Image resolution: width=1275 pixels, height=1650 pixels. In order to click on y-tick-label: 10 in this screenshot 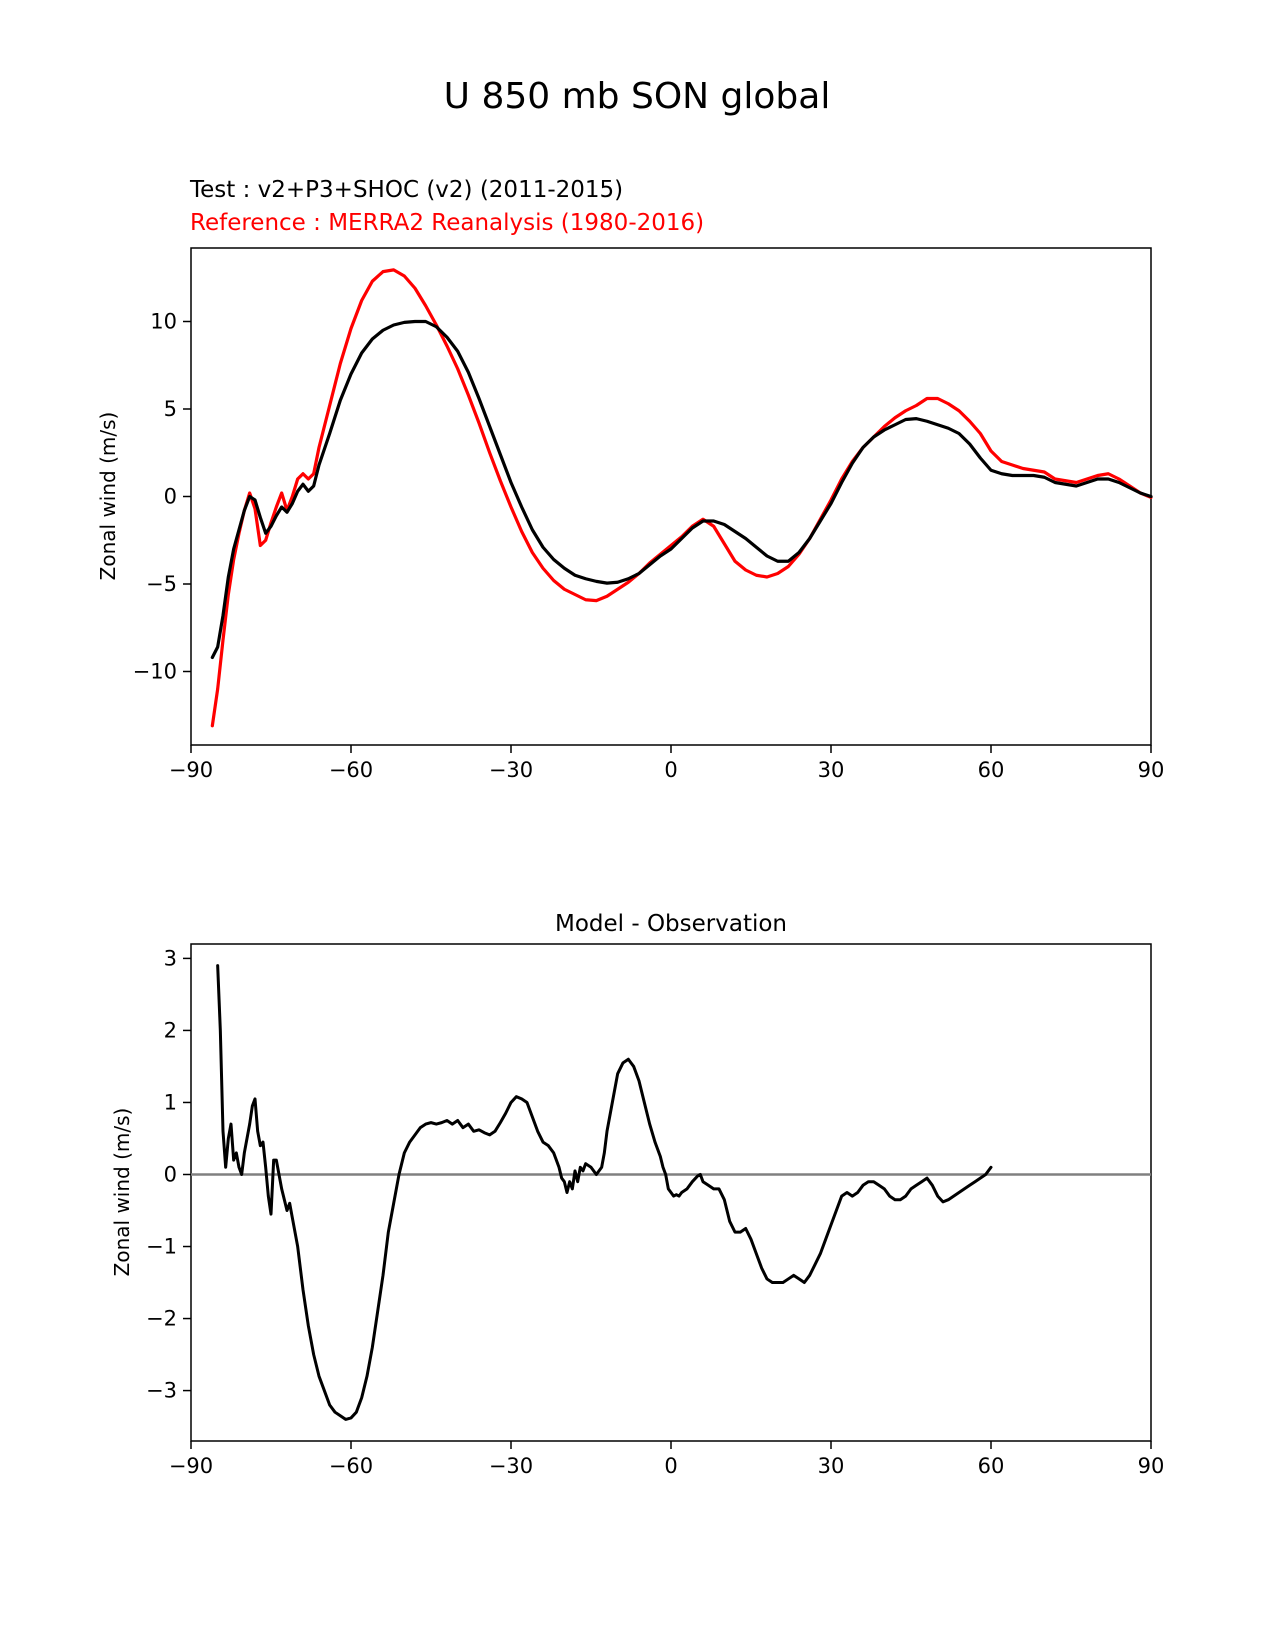, I will do `click(163, 322)`.